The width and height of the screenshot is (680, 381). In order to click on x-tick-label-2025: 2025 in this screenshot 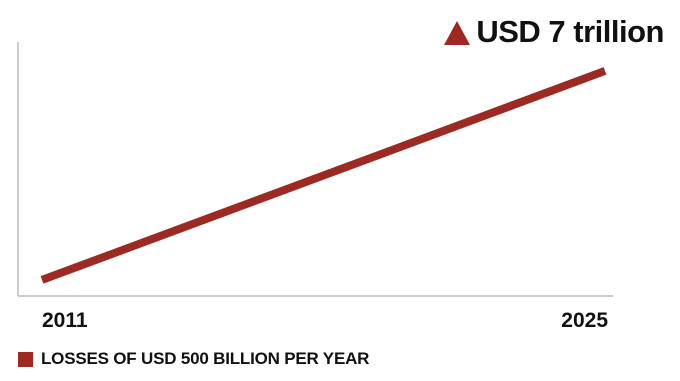, I will do `click(584, 320)`.